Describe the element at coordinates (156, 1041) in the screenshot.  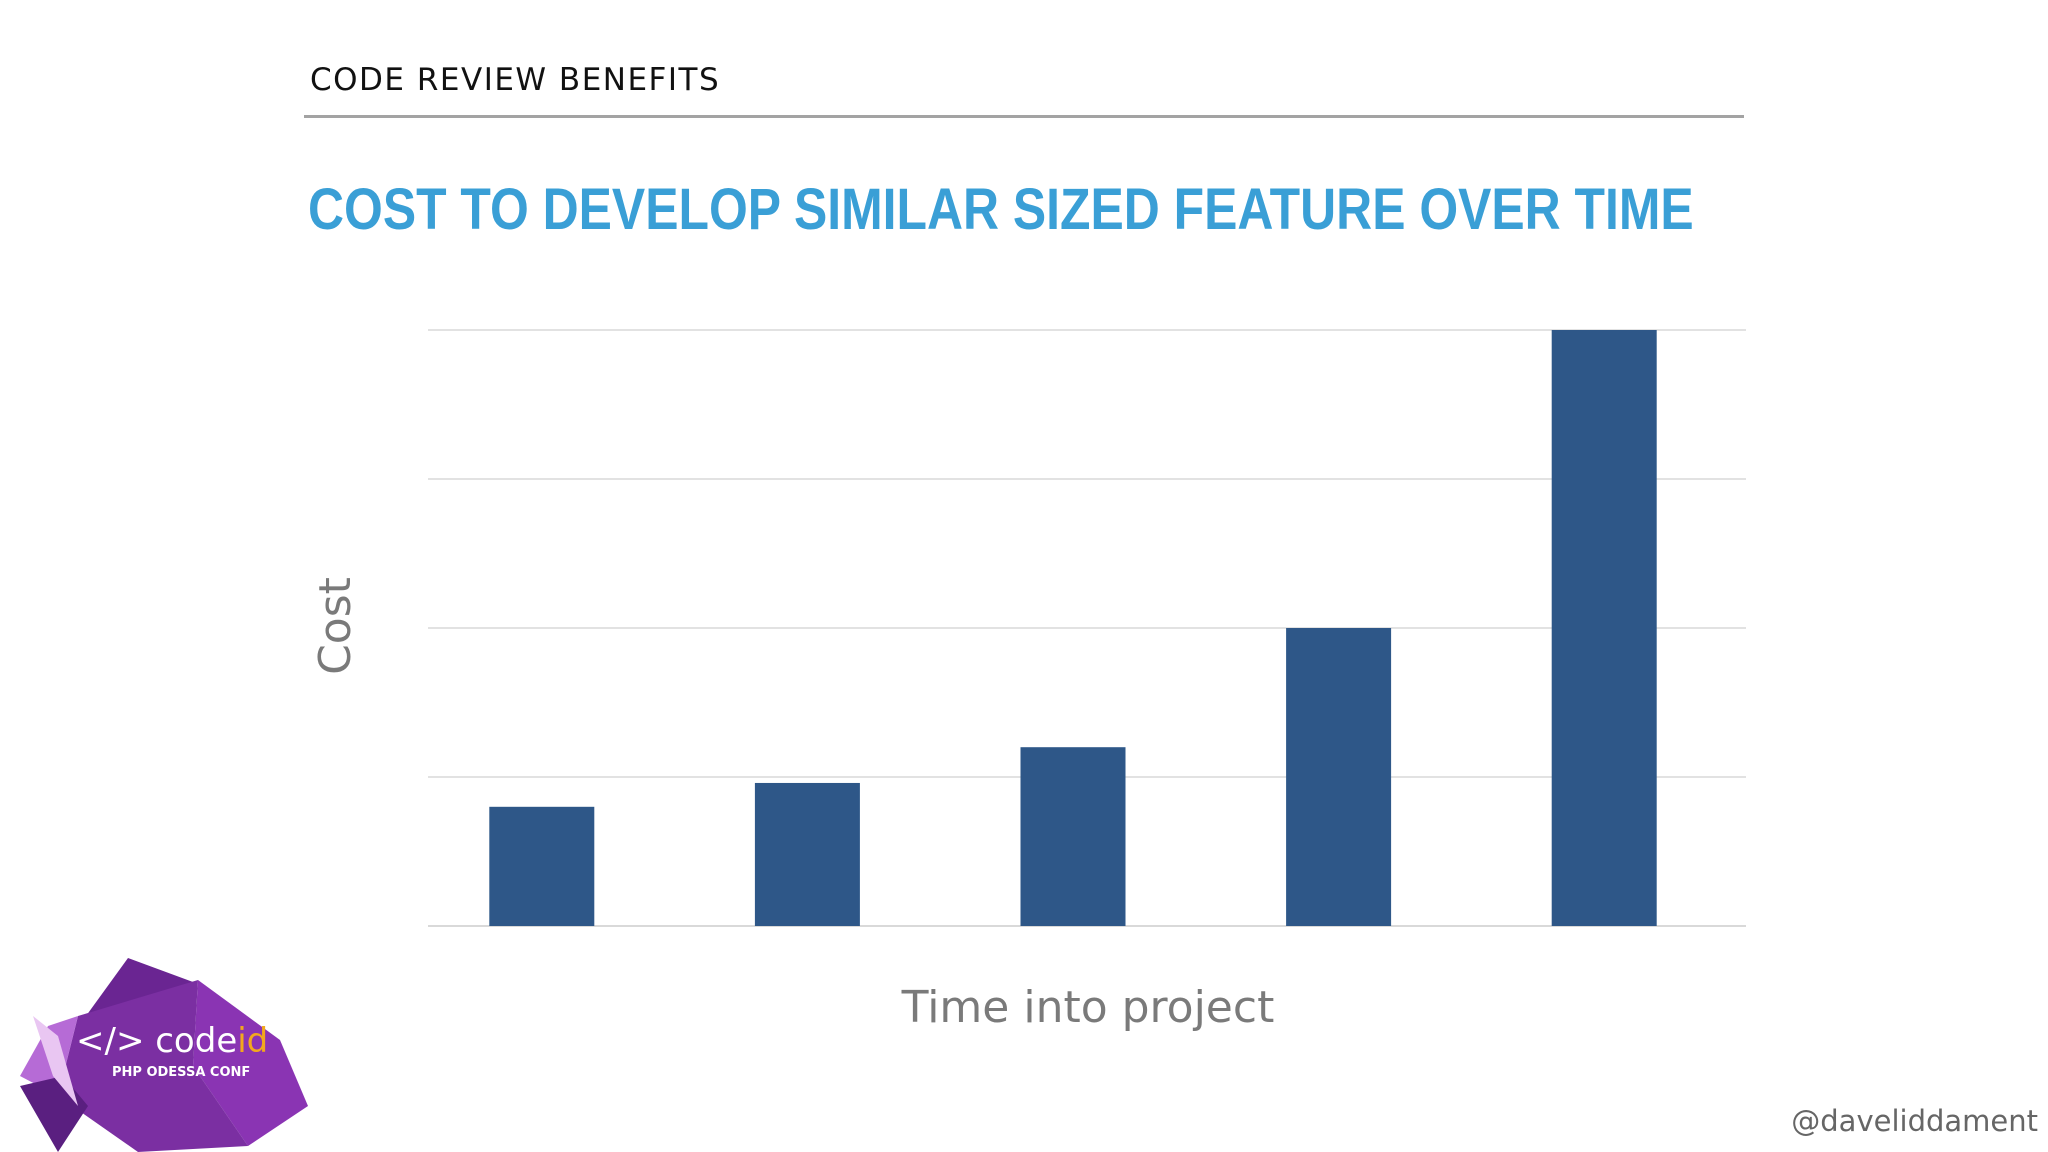
I see `logo-wordmark-main: </> code` at that location.